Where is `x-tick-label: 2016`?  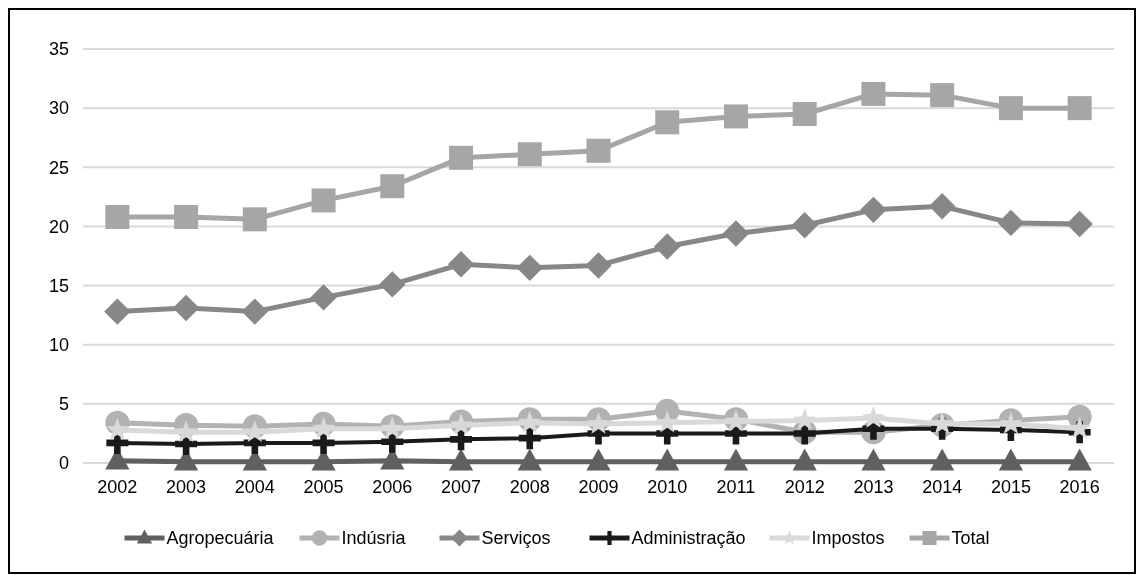
x-tick-label: 2016 is located at coordinates (1079, 487).